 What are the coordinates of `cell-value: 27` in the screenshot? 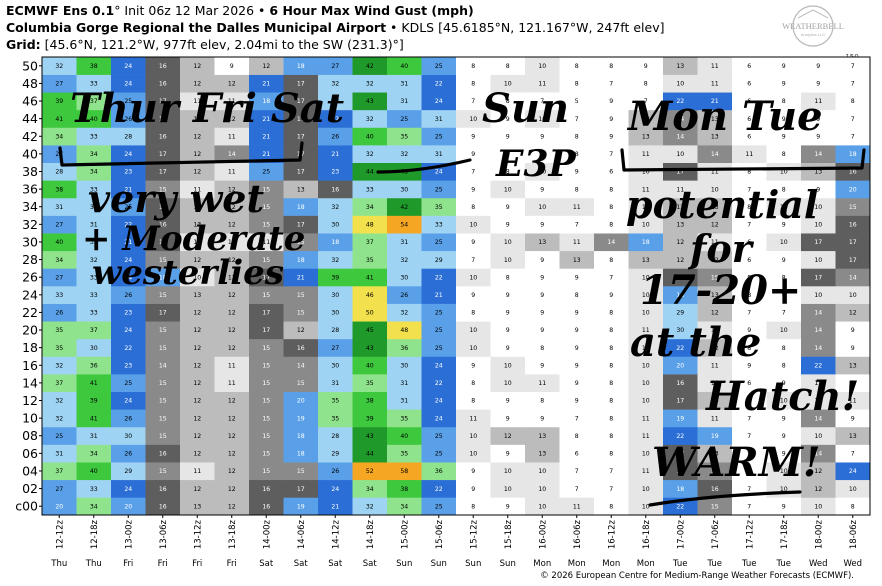 It's located at (59, 277).